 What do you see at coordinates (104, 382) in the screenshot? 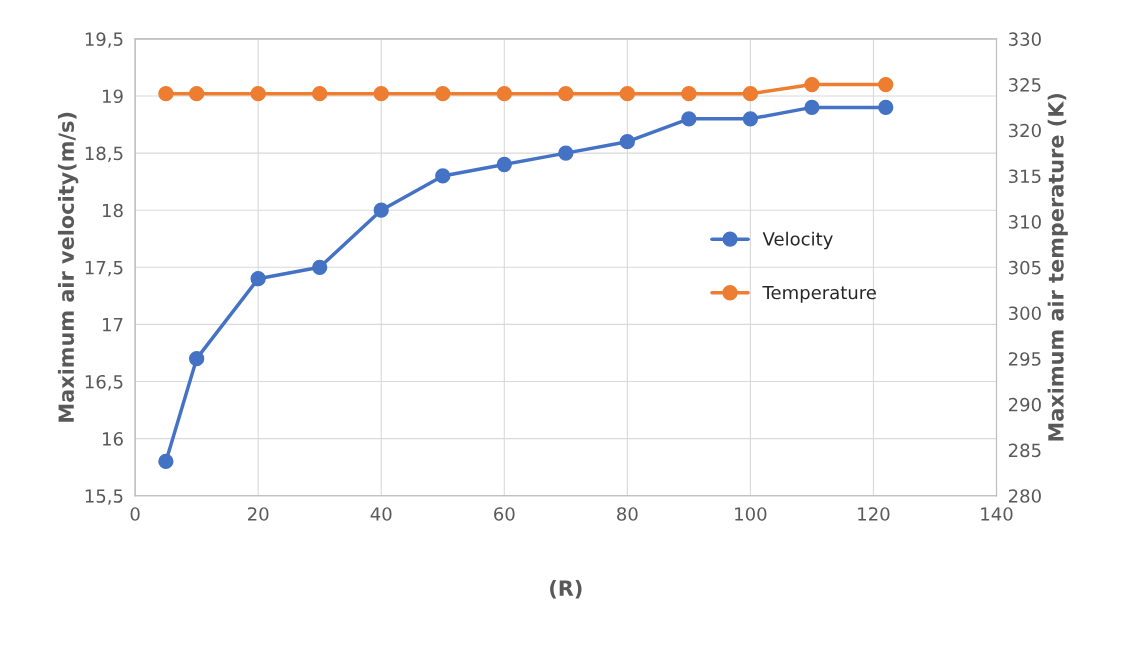
I see `y-tick-label: 16,5` at bounding box center [104, 382].